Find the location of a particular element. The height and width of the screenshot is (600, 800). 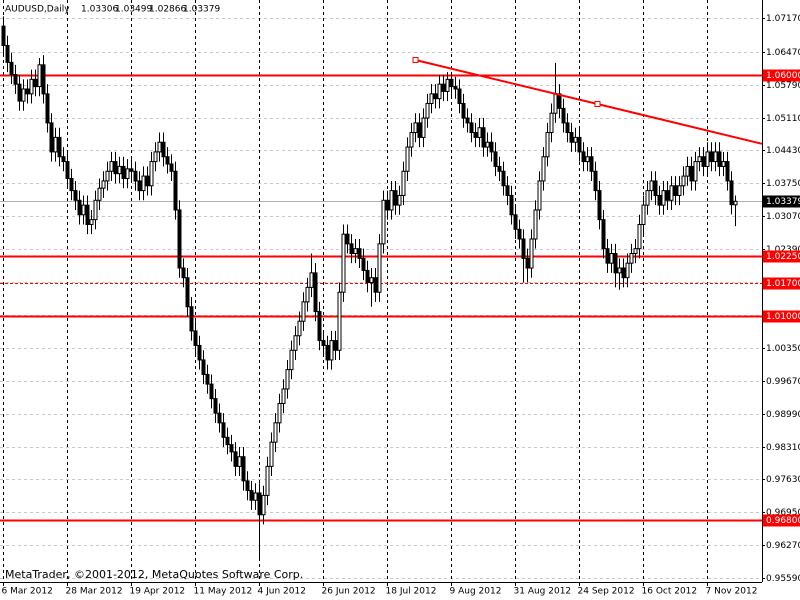

y-tick-label: 0.97630 is located at coordinates (783, 480).